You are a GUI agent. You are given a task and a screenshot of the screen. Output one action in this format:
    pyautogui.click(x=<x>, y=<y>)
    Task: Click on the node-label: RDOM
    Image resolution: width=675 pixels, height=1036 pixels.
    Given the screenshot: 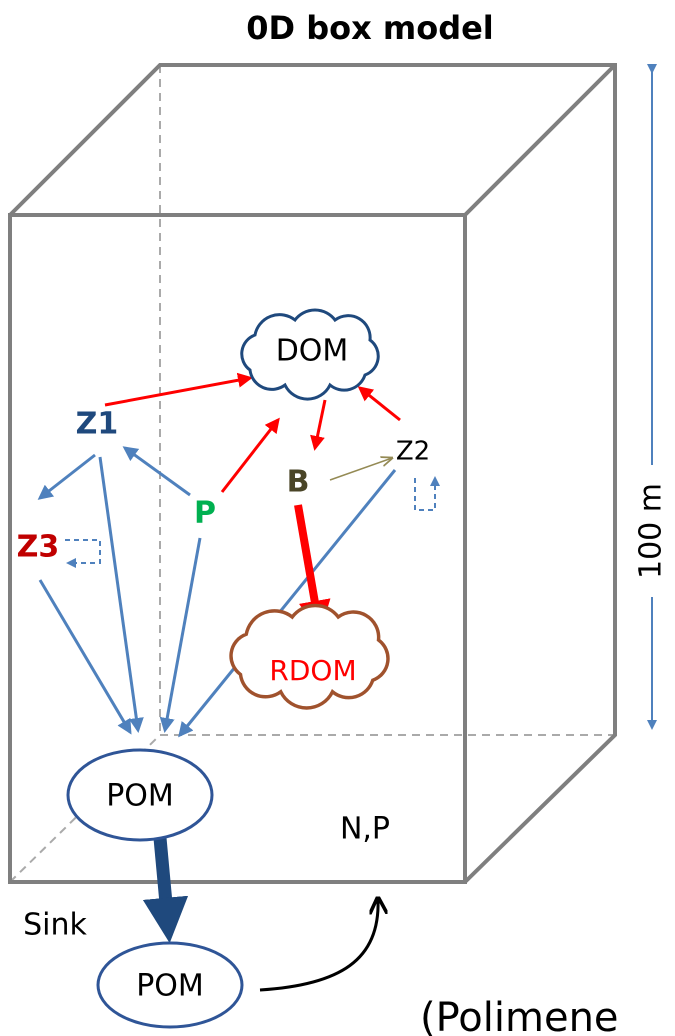 What is the action you would take?
    pyautogui.click(x=312, y=670)
    